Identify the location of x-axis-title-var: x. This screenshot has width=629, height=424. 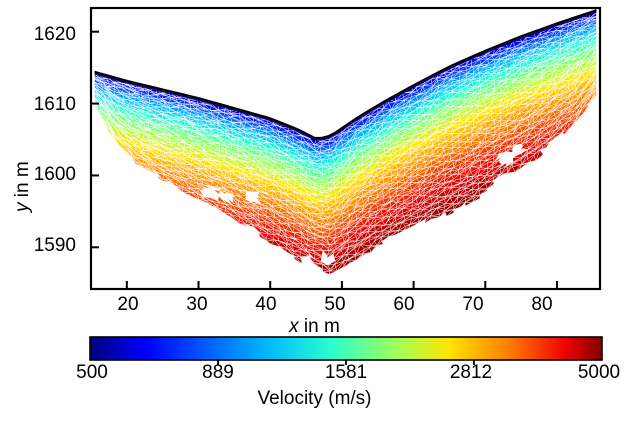
(294, 326).